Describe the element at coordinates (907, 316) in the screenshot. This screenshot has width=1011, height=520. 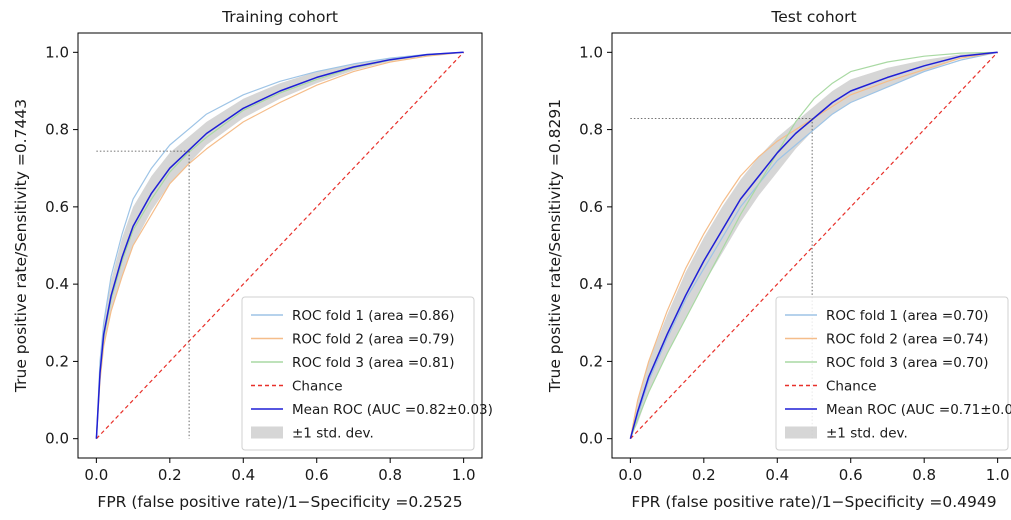
I see `legend-entry-label: ROC fold 1 (area =0.70)` at that location.